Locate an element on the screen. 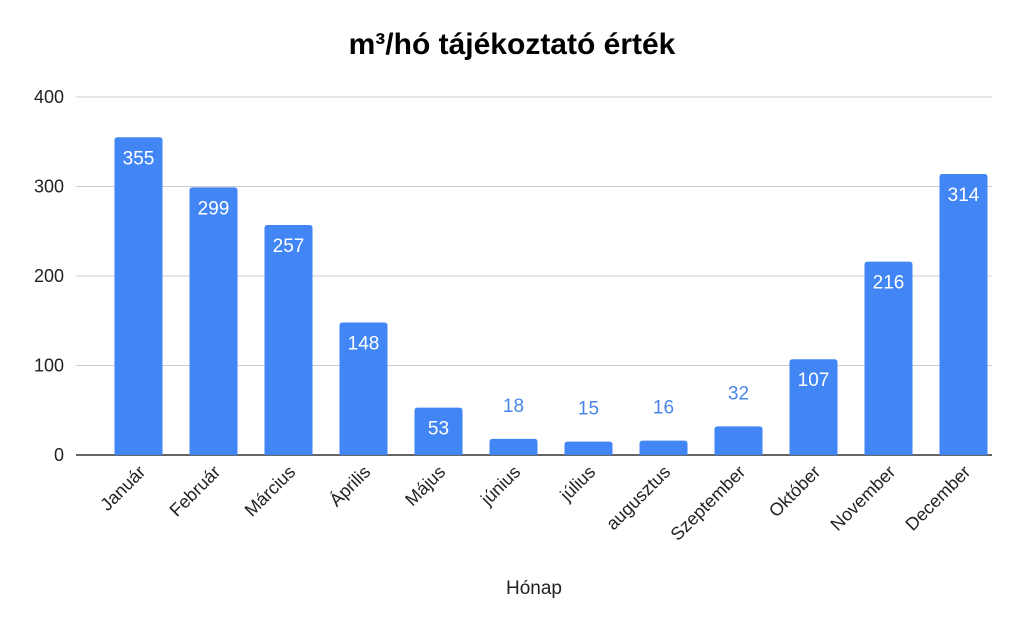 The height and width of the screenshot is (632, 1024). data-label: 18 is located at coordinates (513, 406).